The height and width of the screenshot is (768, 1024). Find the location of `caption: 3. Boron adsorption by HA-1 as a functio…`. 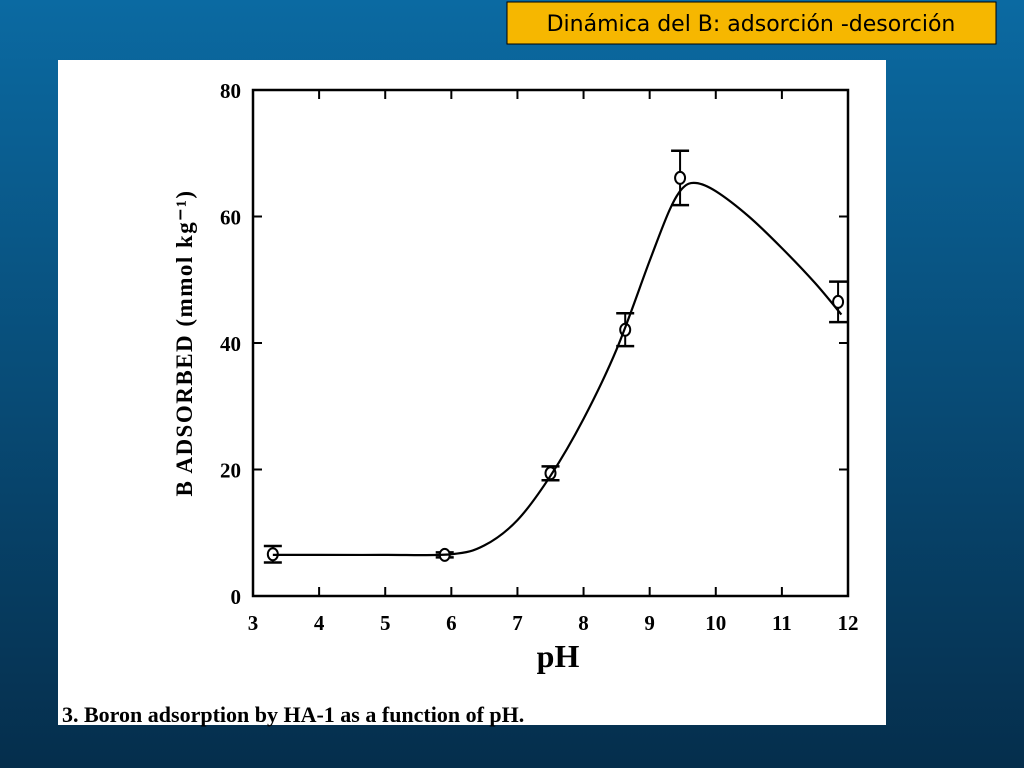

caption: 3. Boron adsorption by HA-1 as a functio… is located at coordinates (293, 714).